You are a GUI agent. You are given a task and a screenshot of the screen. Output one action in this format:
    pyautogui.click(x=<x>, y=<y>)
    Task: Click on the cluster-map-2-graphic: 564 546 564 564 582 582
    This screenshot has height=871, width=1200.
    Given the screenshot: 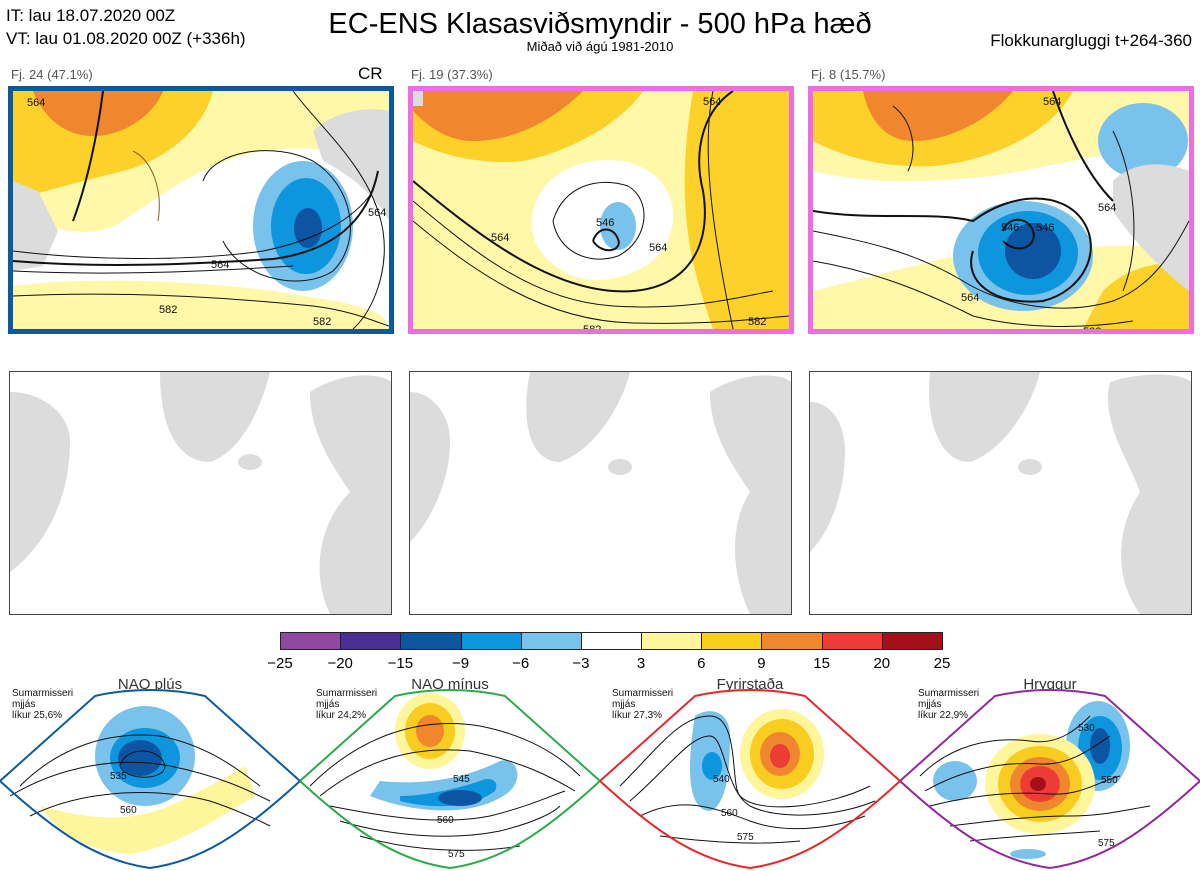 What is the action you would take?
    pyautogui.click(x=601, y=210)
    